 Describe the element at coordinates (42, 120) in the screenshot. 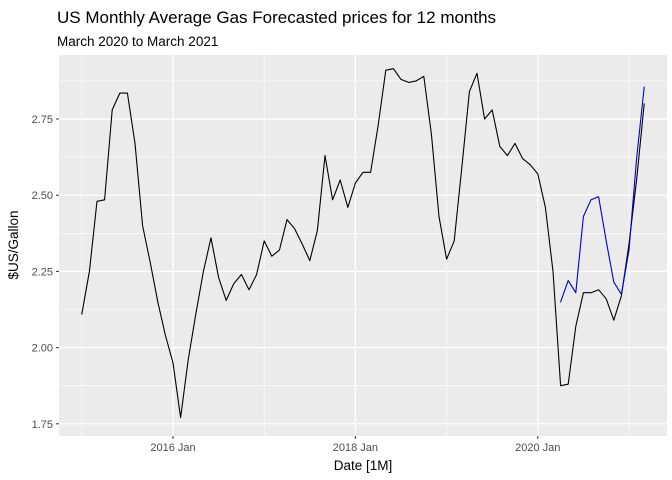

I see `y-tick-label: 2.75` at that location.